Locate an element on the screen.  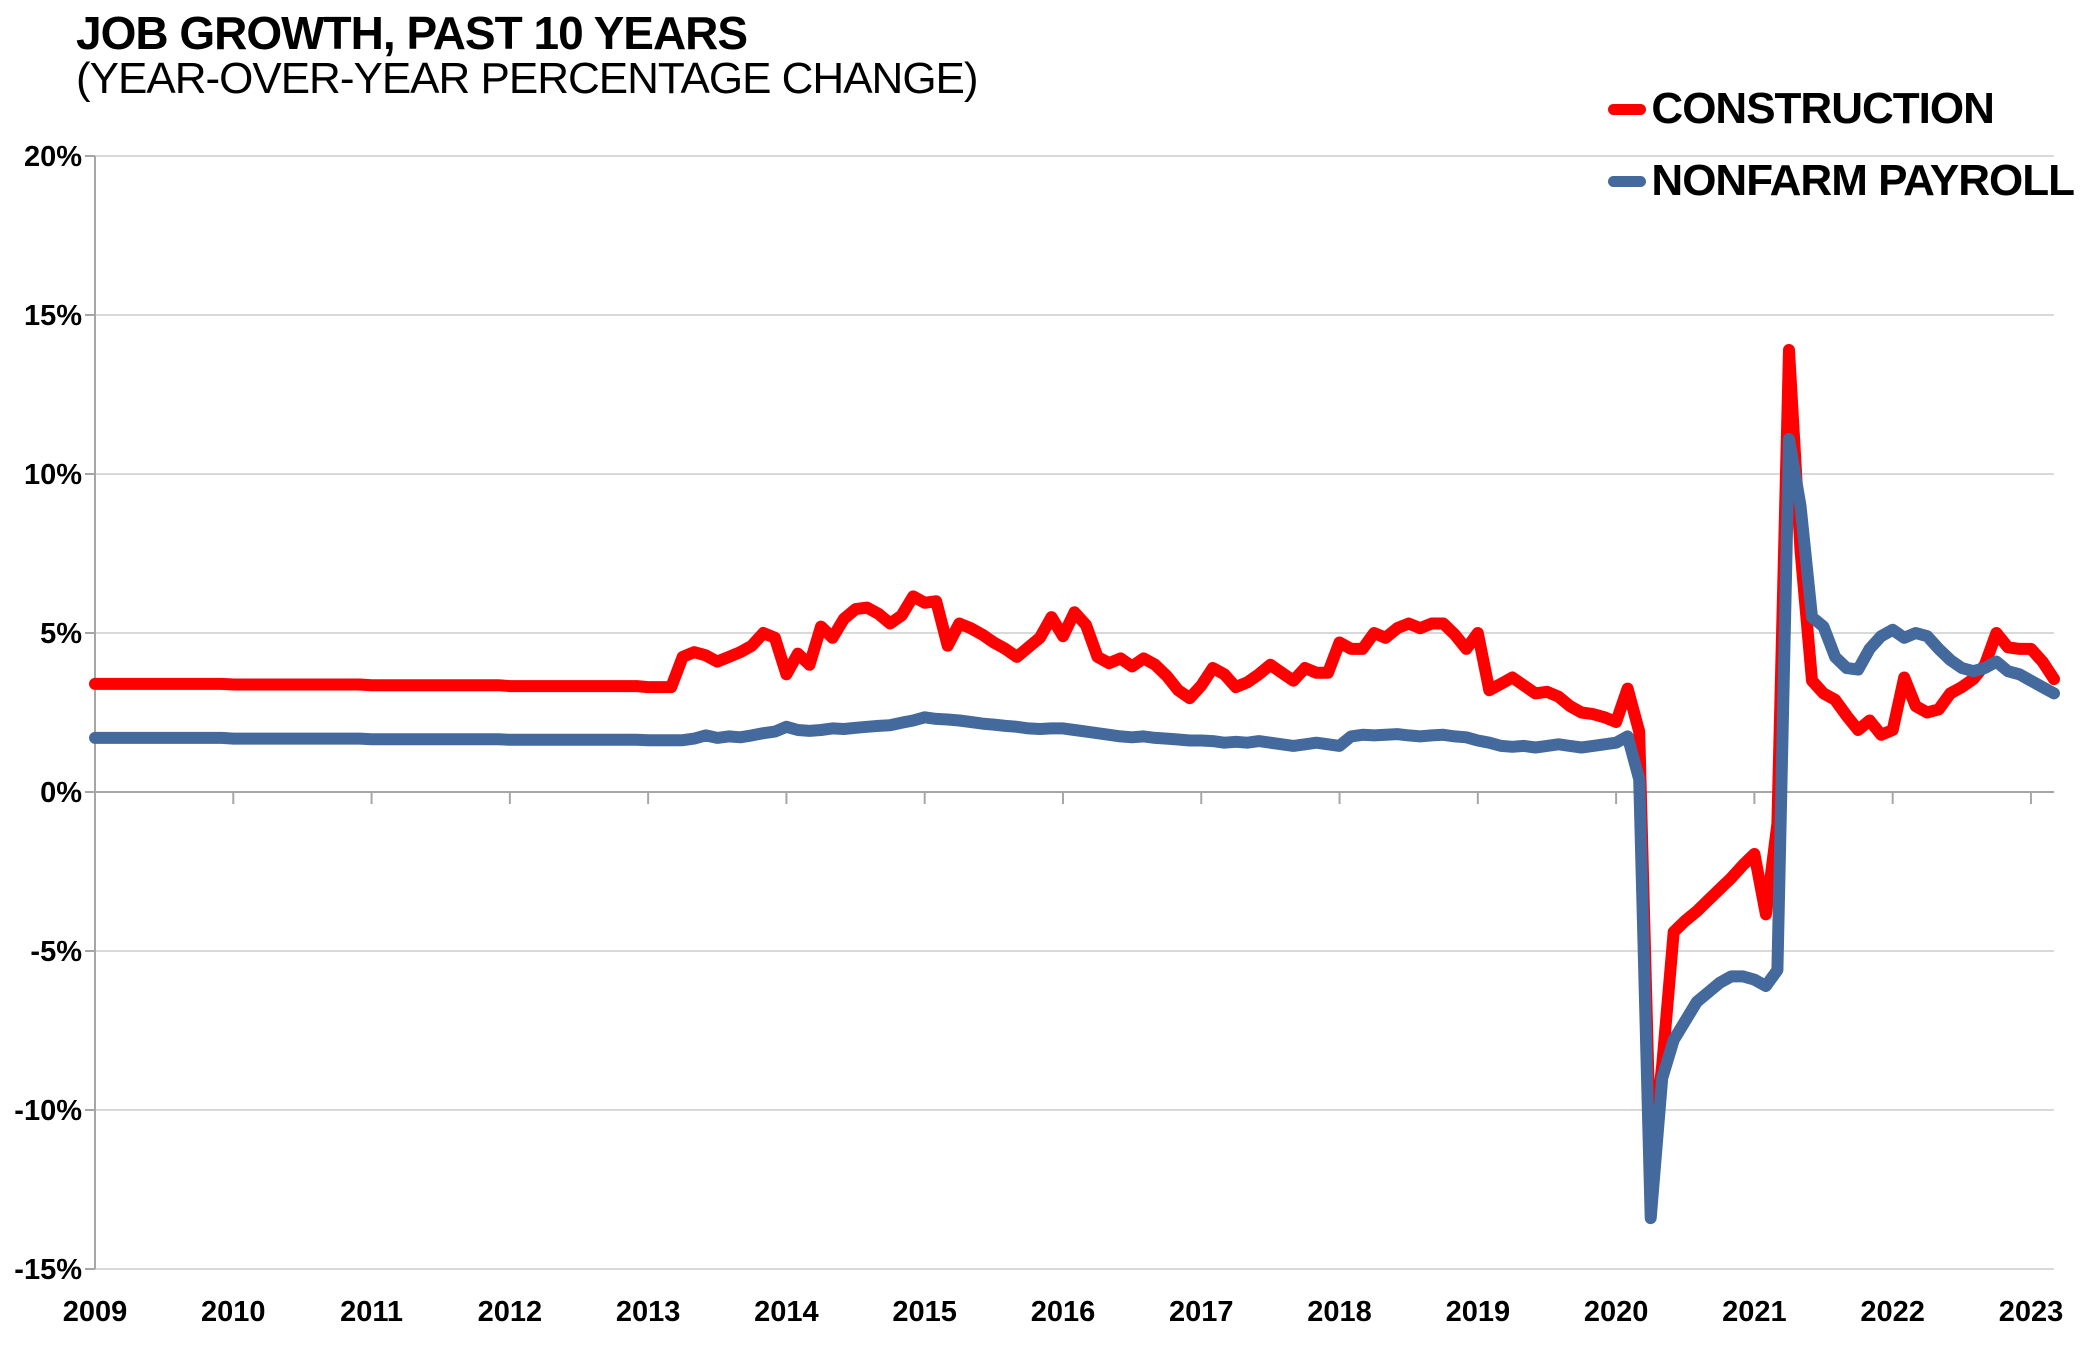
y-axis-label: -10% is located at coordinates (48, 1111).